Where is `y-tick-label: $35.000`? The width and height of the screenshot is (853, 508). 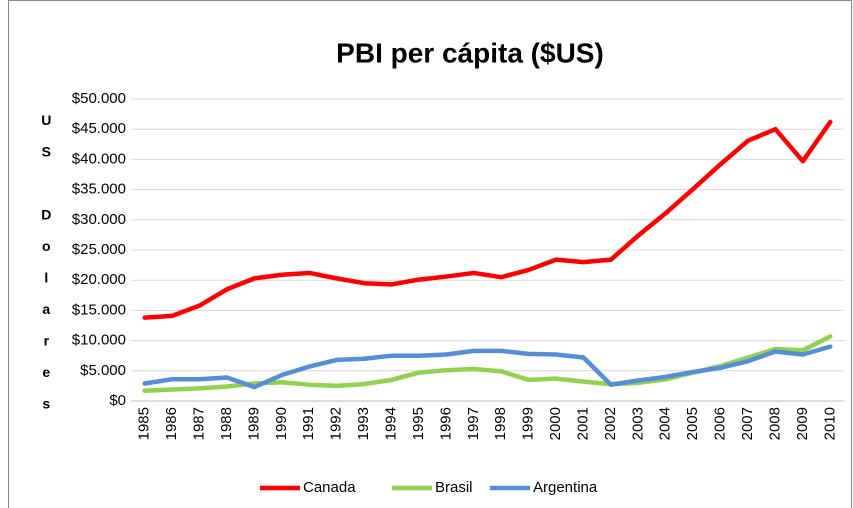
y-tick-label: $35.000 is located at coordinates (99, 189).